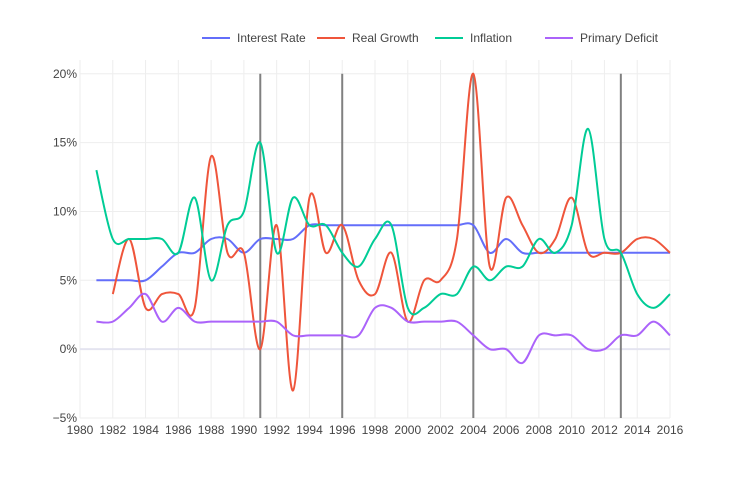 The width and height of the screenshot is (750, 500). I want to click on x-tick-label: 1992, so click(276, 430).